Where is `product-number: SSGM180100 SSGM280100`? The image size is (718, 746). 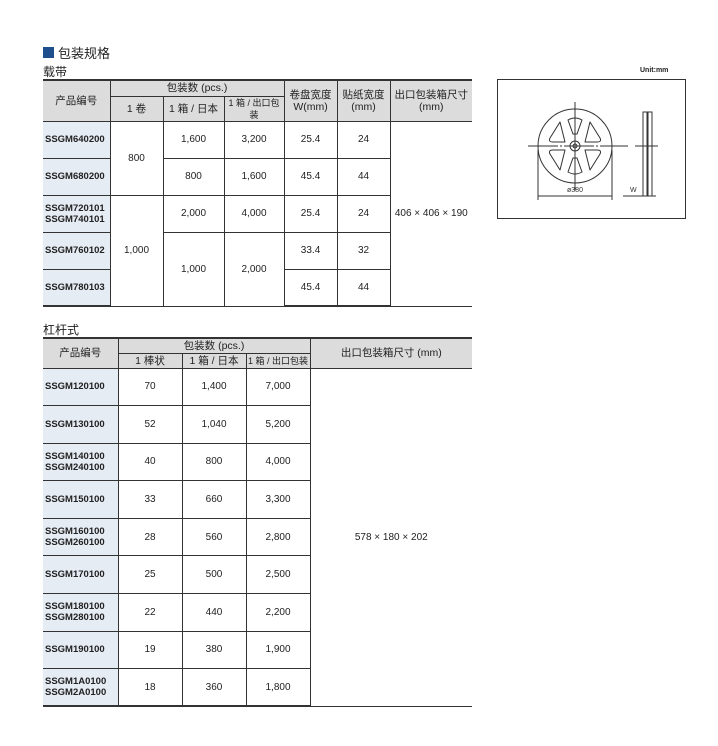 product-number: SSGM180100 SSGM280100 is located at coordinates (81, 612).